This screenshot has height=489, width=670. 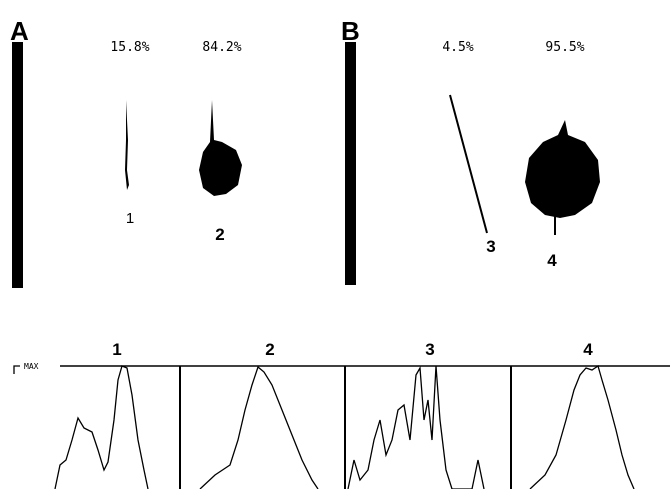 What do you see at coordinates (564, 47) in the screenshot?
I see `percentage: 95.5%` at bounding box center [564, 47].